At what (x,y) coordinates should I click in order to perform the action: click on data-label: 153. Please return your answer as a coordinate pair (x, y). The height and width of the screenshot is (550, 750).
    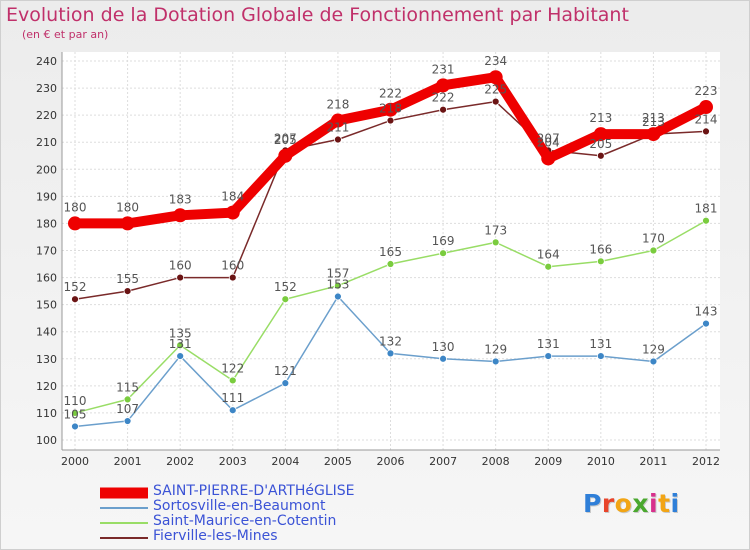
    Looking at the image, I should click on (337, 285).